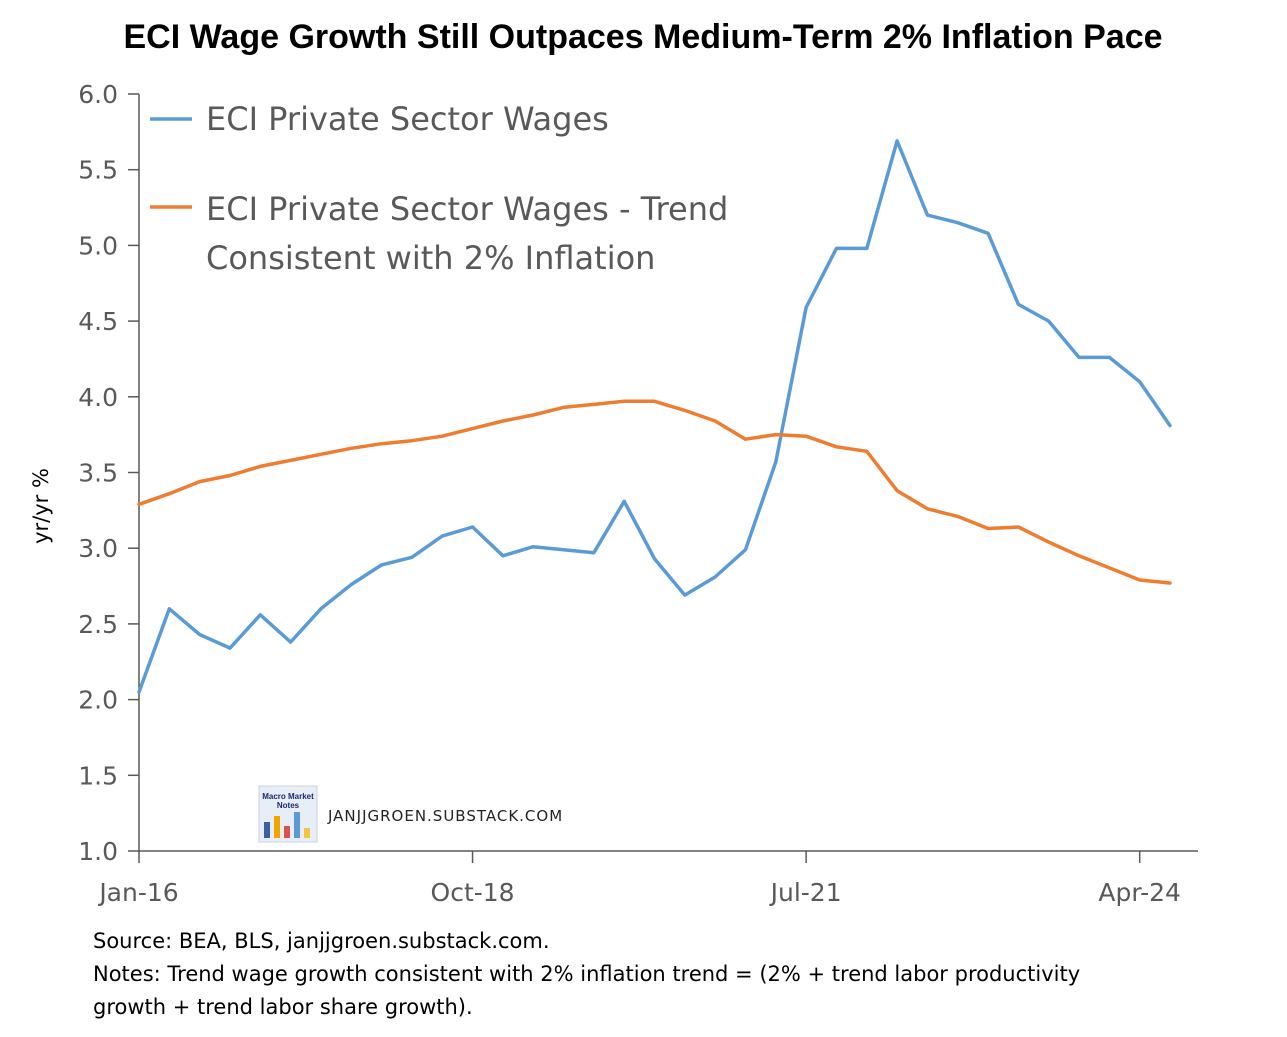 The height and width of the screenshot is (1037, 1287). What do you see at coordinates (98, 94) in the screenshot?
I see `y-tick-label: 6.0` at bounding box center [98, 94].